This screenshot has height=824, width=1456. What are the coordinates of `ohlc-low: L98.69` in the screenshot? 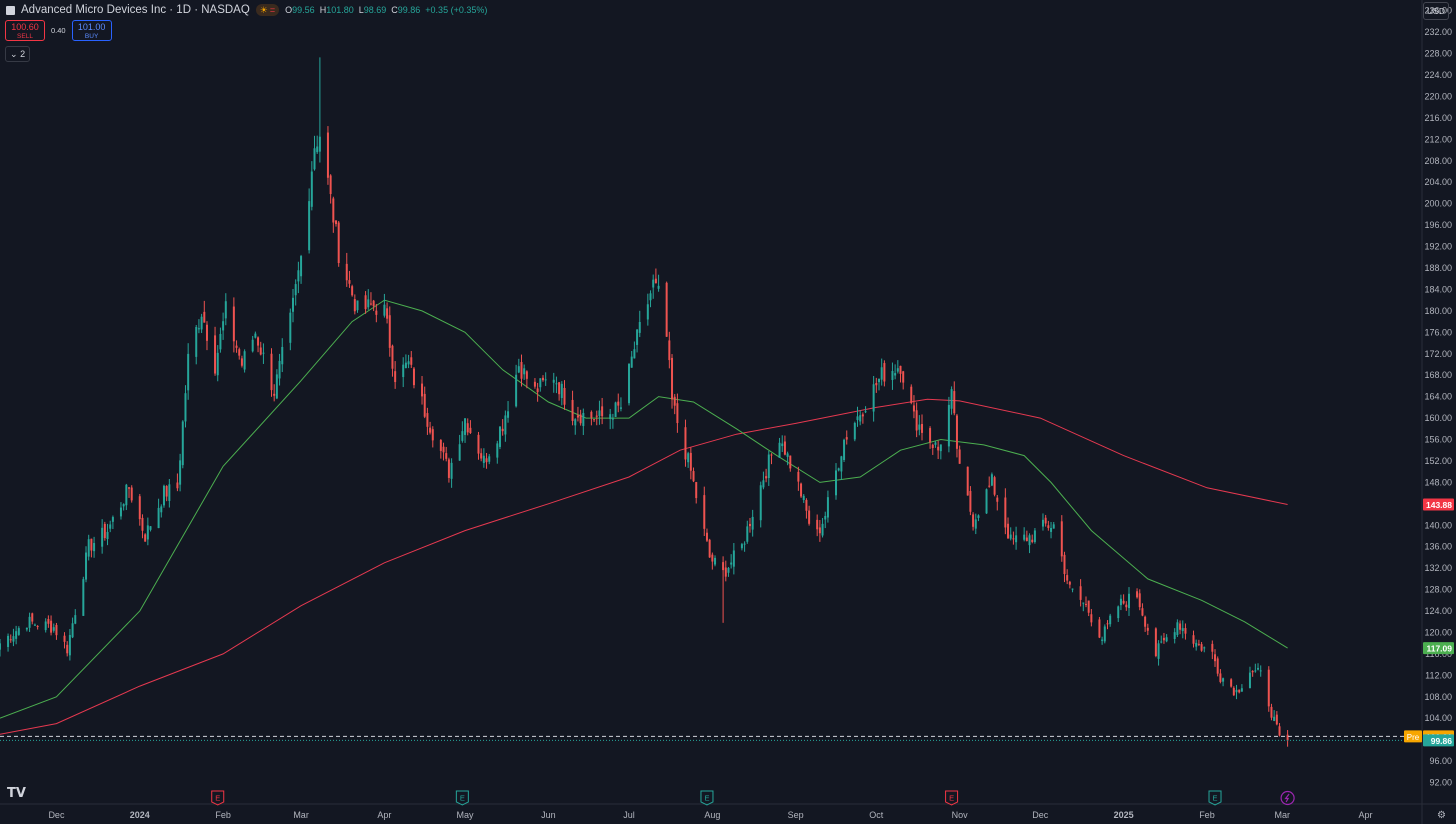 It's located at (372, 10).